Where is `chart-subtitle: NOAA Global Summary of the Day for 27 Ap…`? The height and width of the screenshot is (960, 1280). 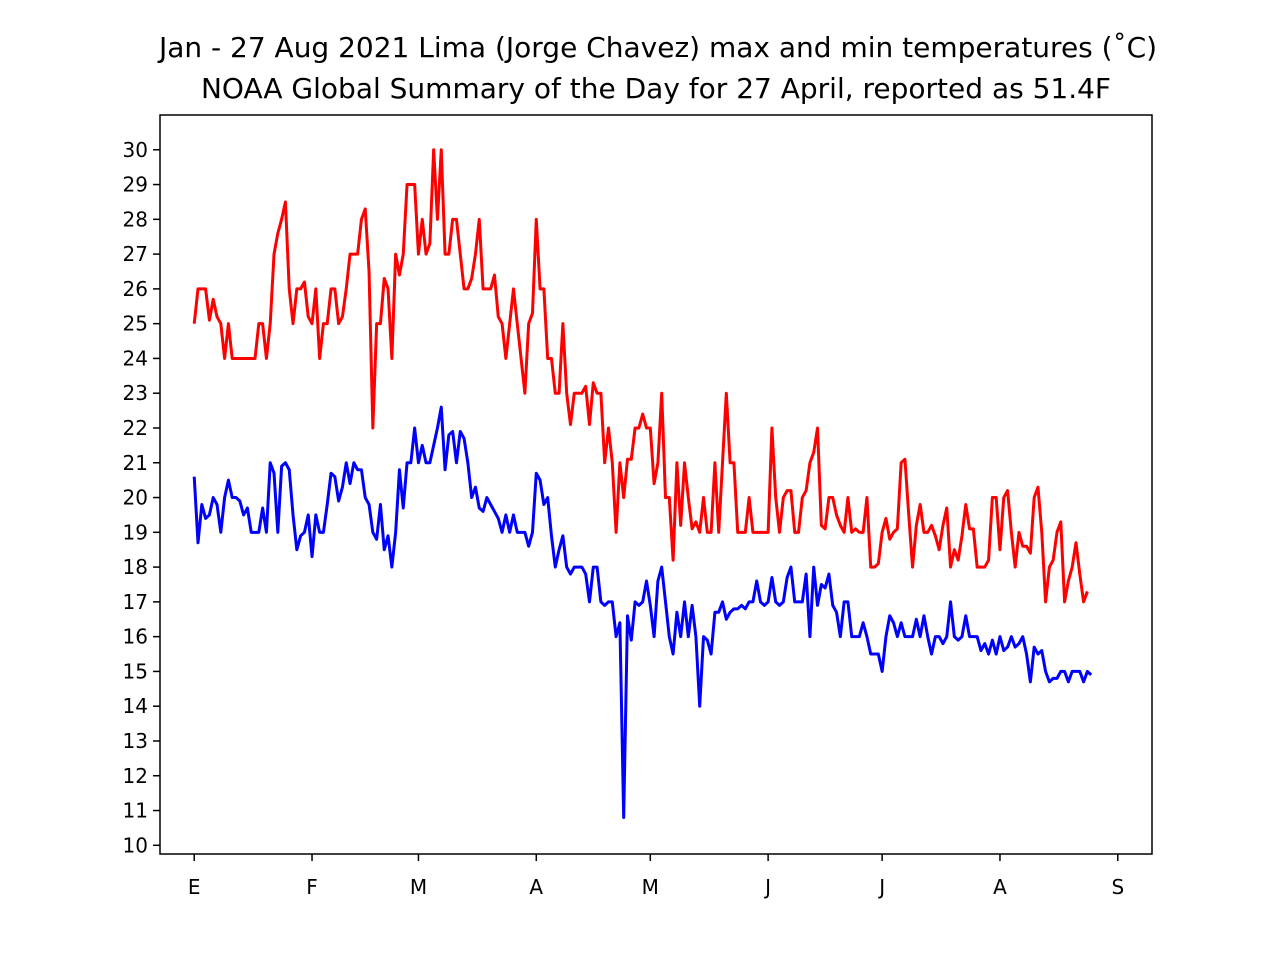
chart-subtitle: NOAA Global Summary of the Day for 27 Ap… is located at coordinates (656, 88).